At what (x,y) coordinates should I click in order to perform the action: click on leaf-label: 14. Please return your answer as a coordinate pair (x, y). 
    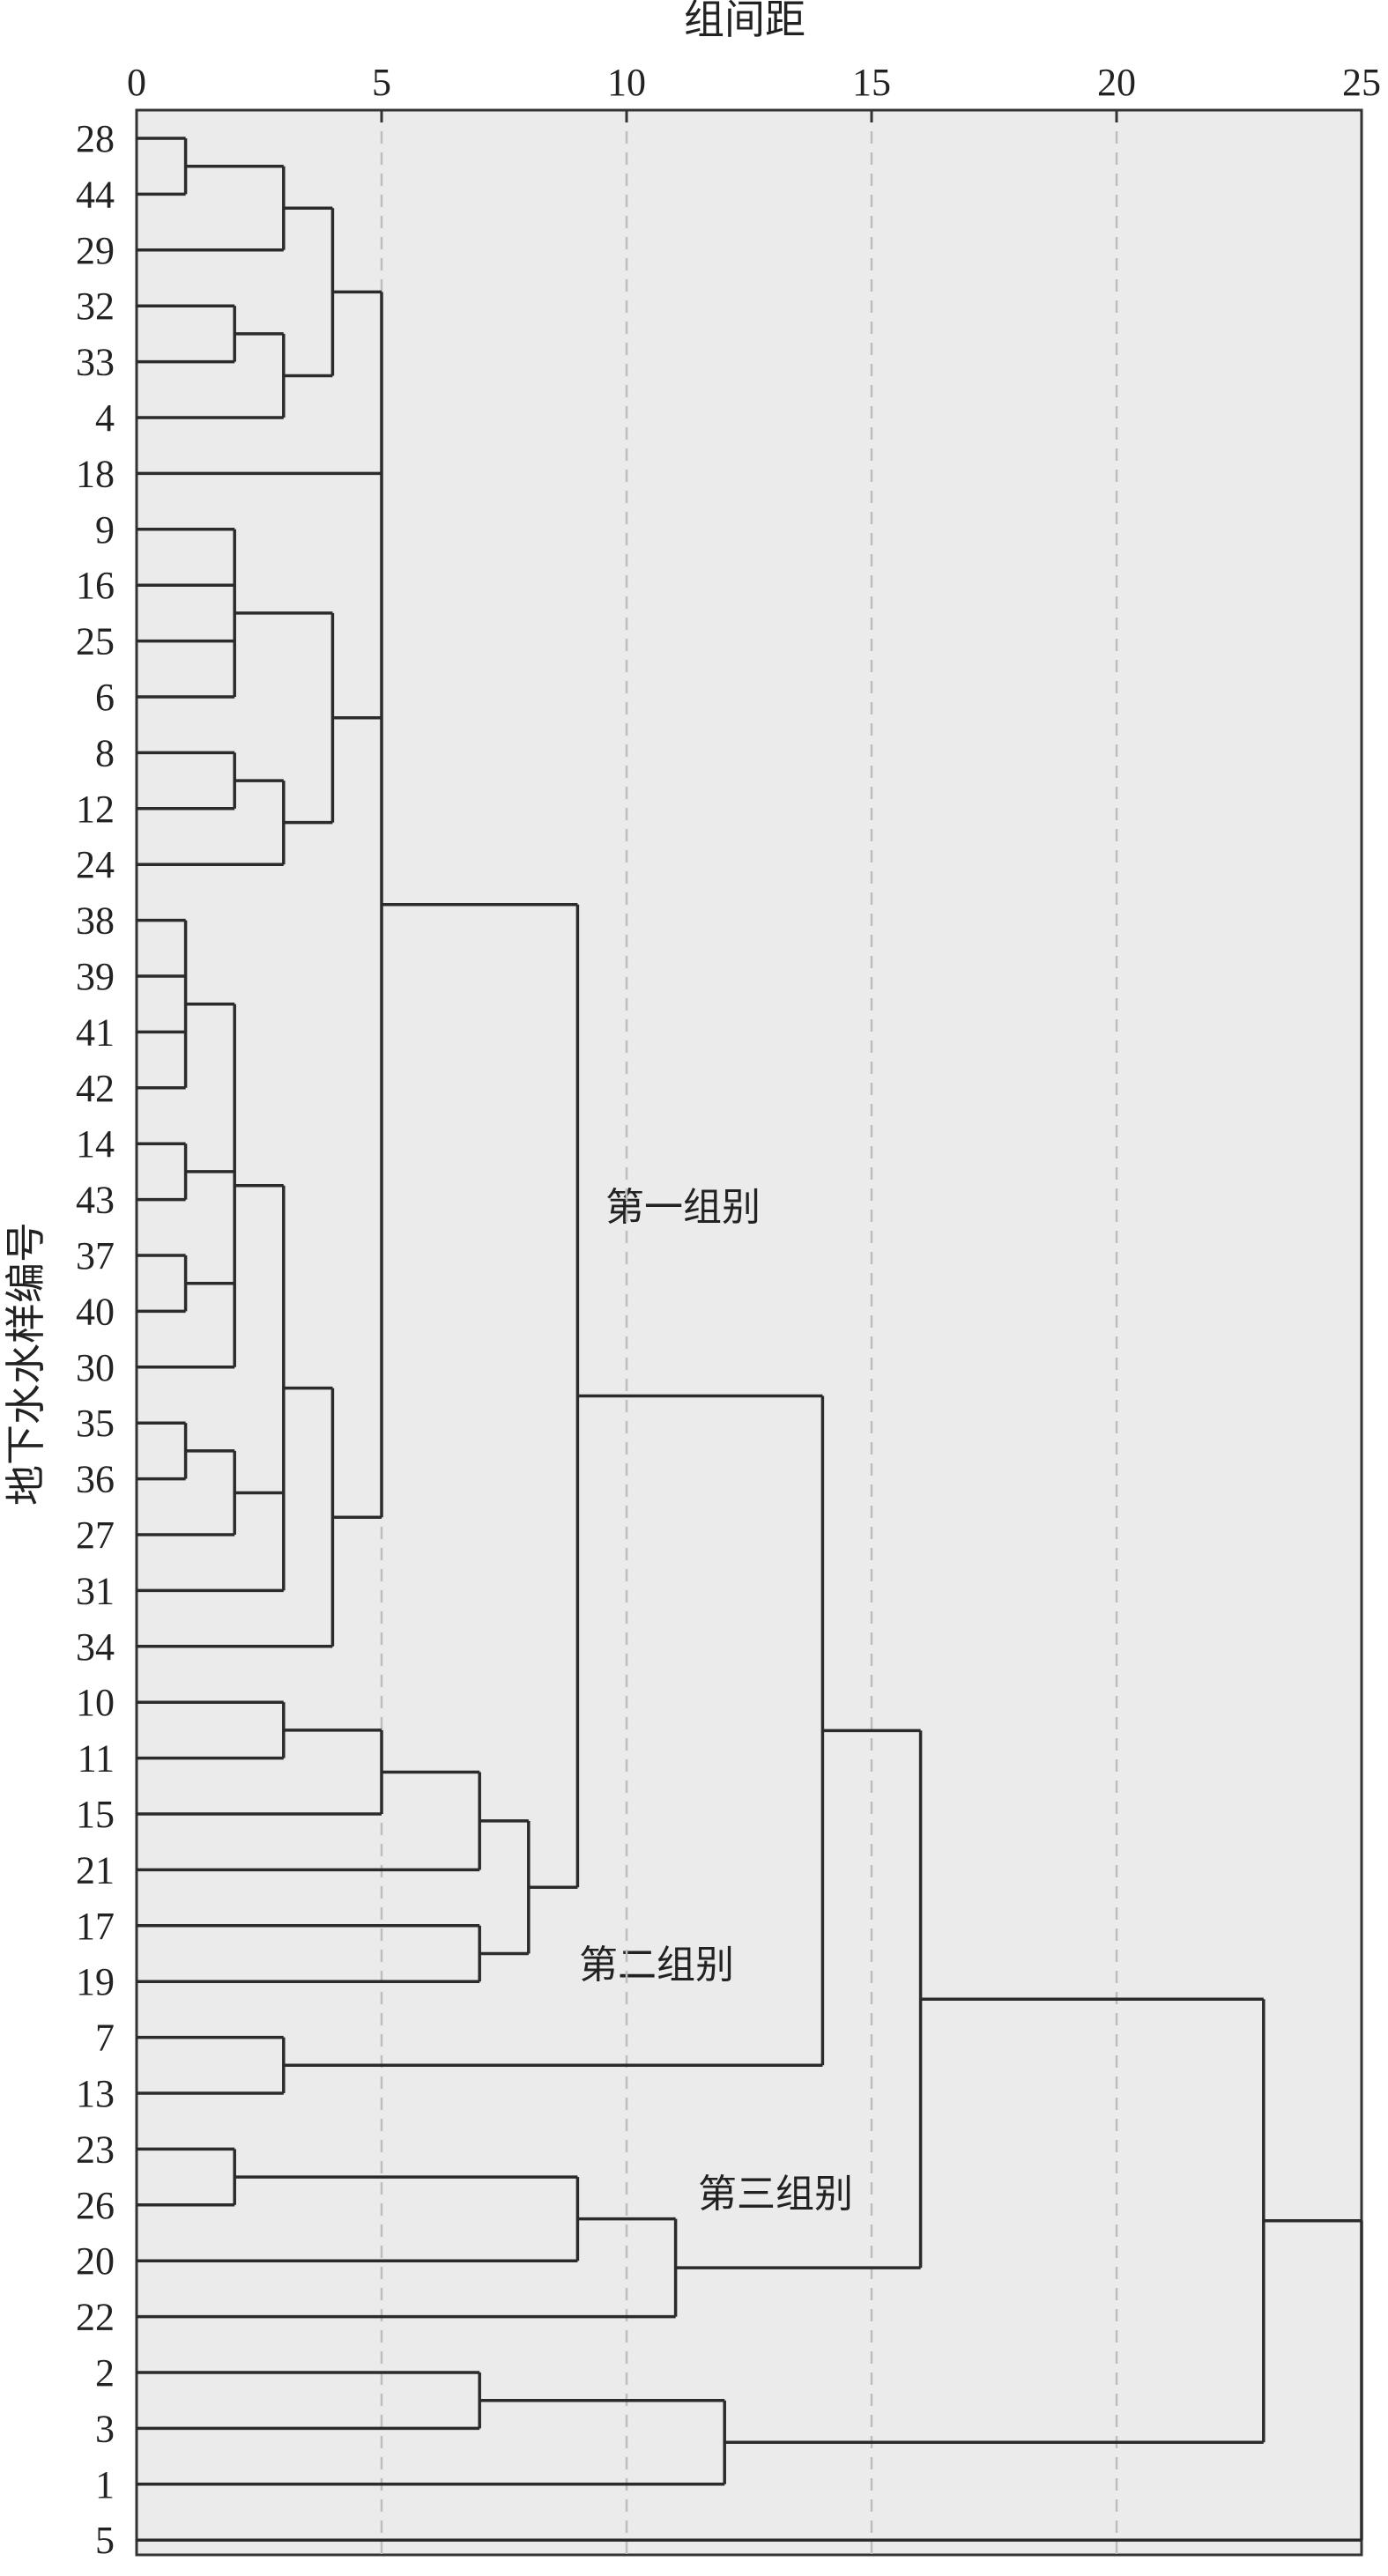
    Looking at the image, I should click on (95, 1144).